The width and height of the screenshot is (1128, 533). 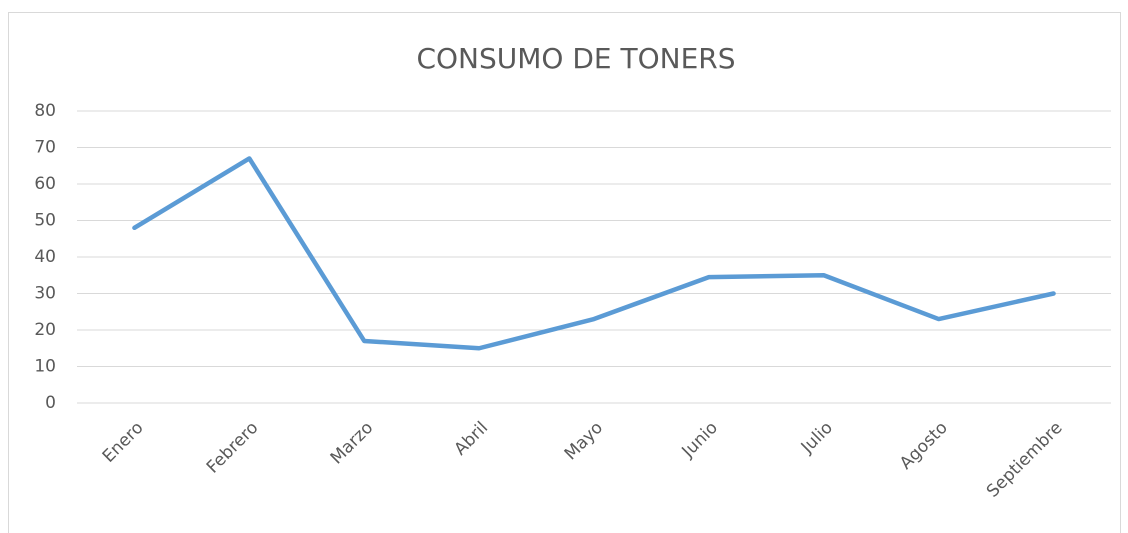 What do you see at coordinates (45, 257) in the screenshot?
I see `y-tick-label: 40` at bounding box center [45, 257].